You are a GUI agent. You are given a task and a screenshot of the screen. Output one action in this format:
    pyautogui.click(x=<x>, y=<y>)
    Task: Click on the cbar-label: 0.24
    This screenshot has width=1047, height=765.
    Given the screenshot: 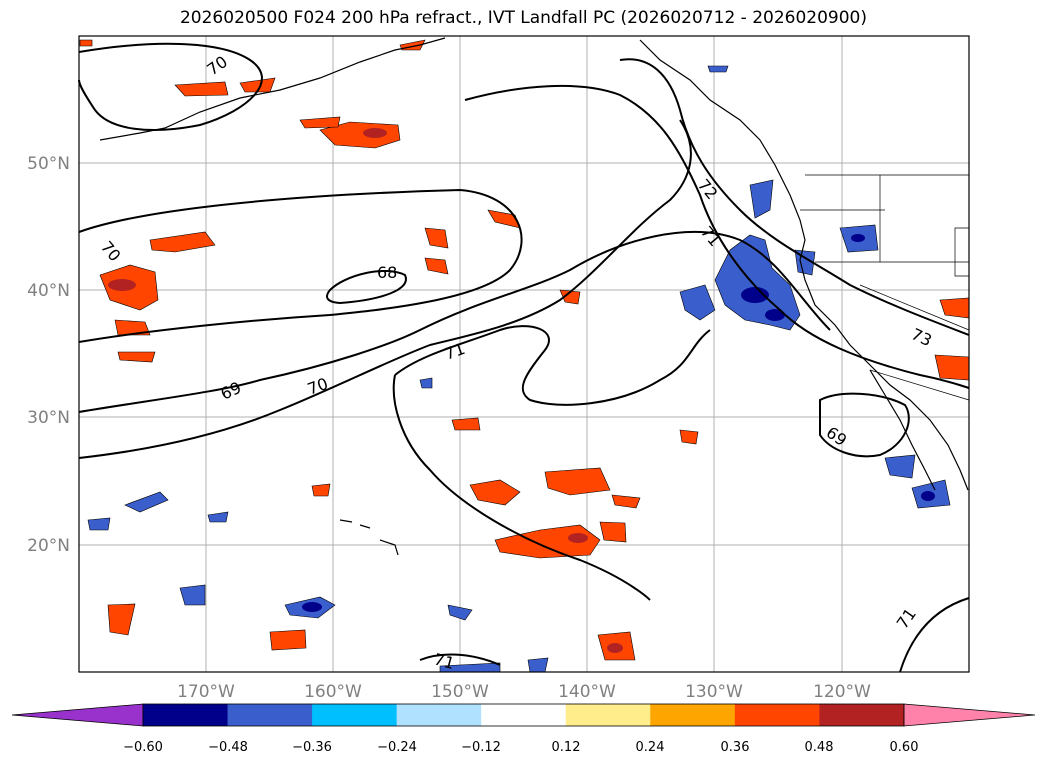 What is the action you would take?
    pyautogui.click(x=650, y=747)
    